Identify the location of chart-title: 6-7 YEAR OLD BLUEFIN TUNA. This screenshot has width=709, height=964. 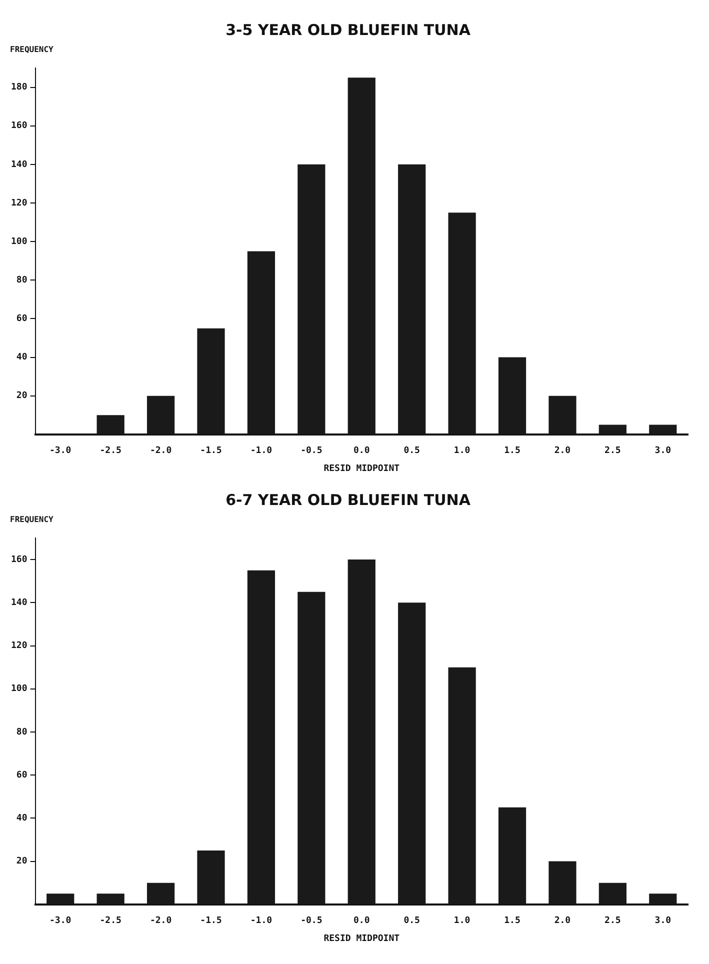
(348, 499).